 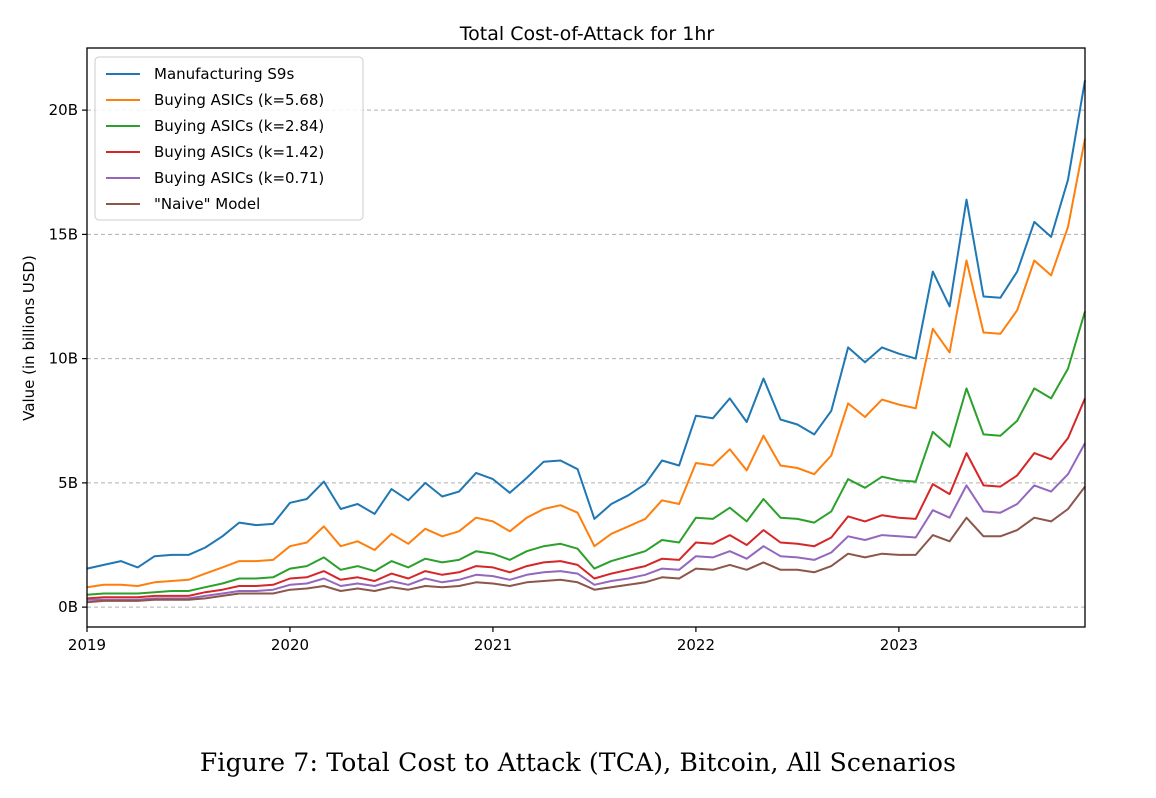 I want to click on legend-label-1: Buying ASICs (k=5.68), so click(x=239, y=100).